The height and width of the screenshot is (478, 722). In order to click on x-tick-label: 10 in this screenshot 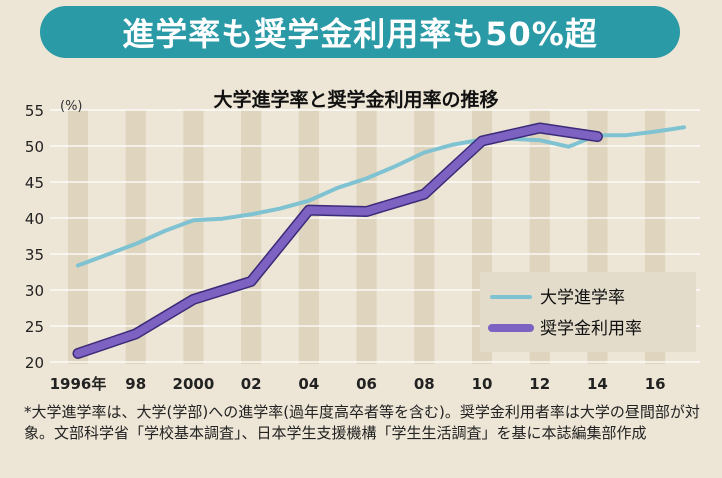, I will do `click(482, 384)`.